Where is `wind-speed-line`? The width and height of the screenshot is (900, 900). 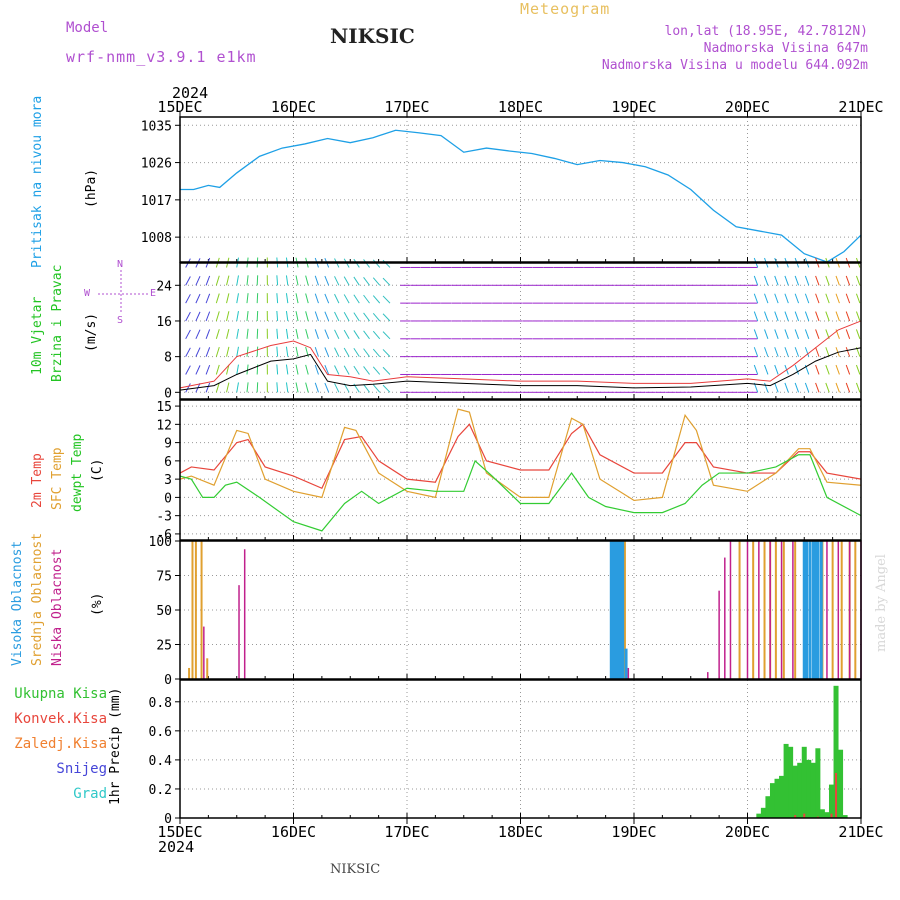 wind-speed-line is located at coordinates (520, 369).